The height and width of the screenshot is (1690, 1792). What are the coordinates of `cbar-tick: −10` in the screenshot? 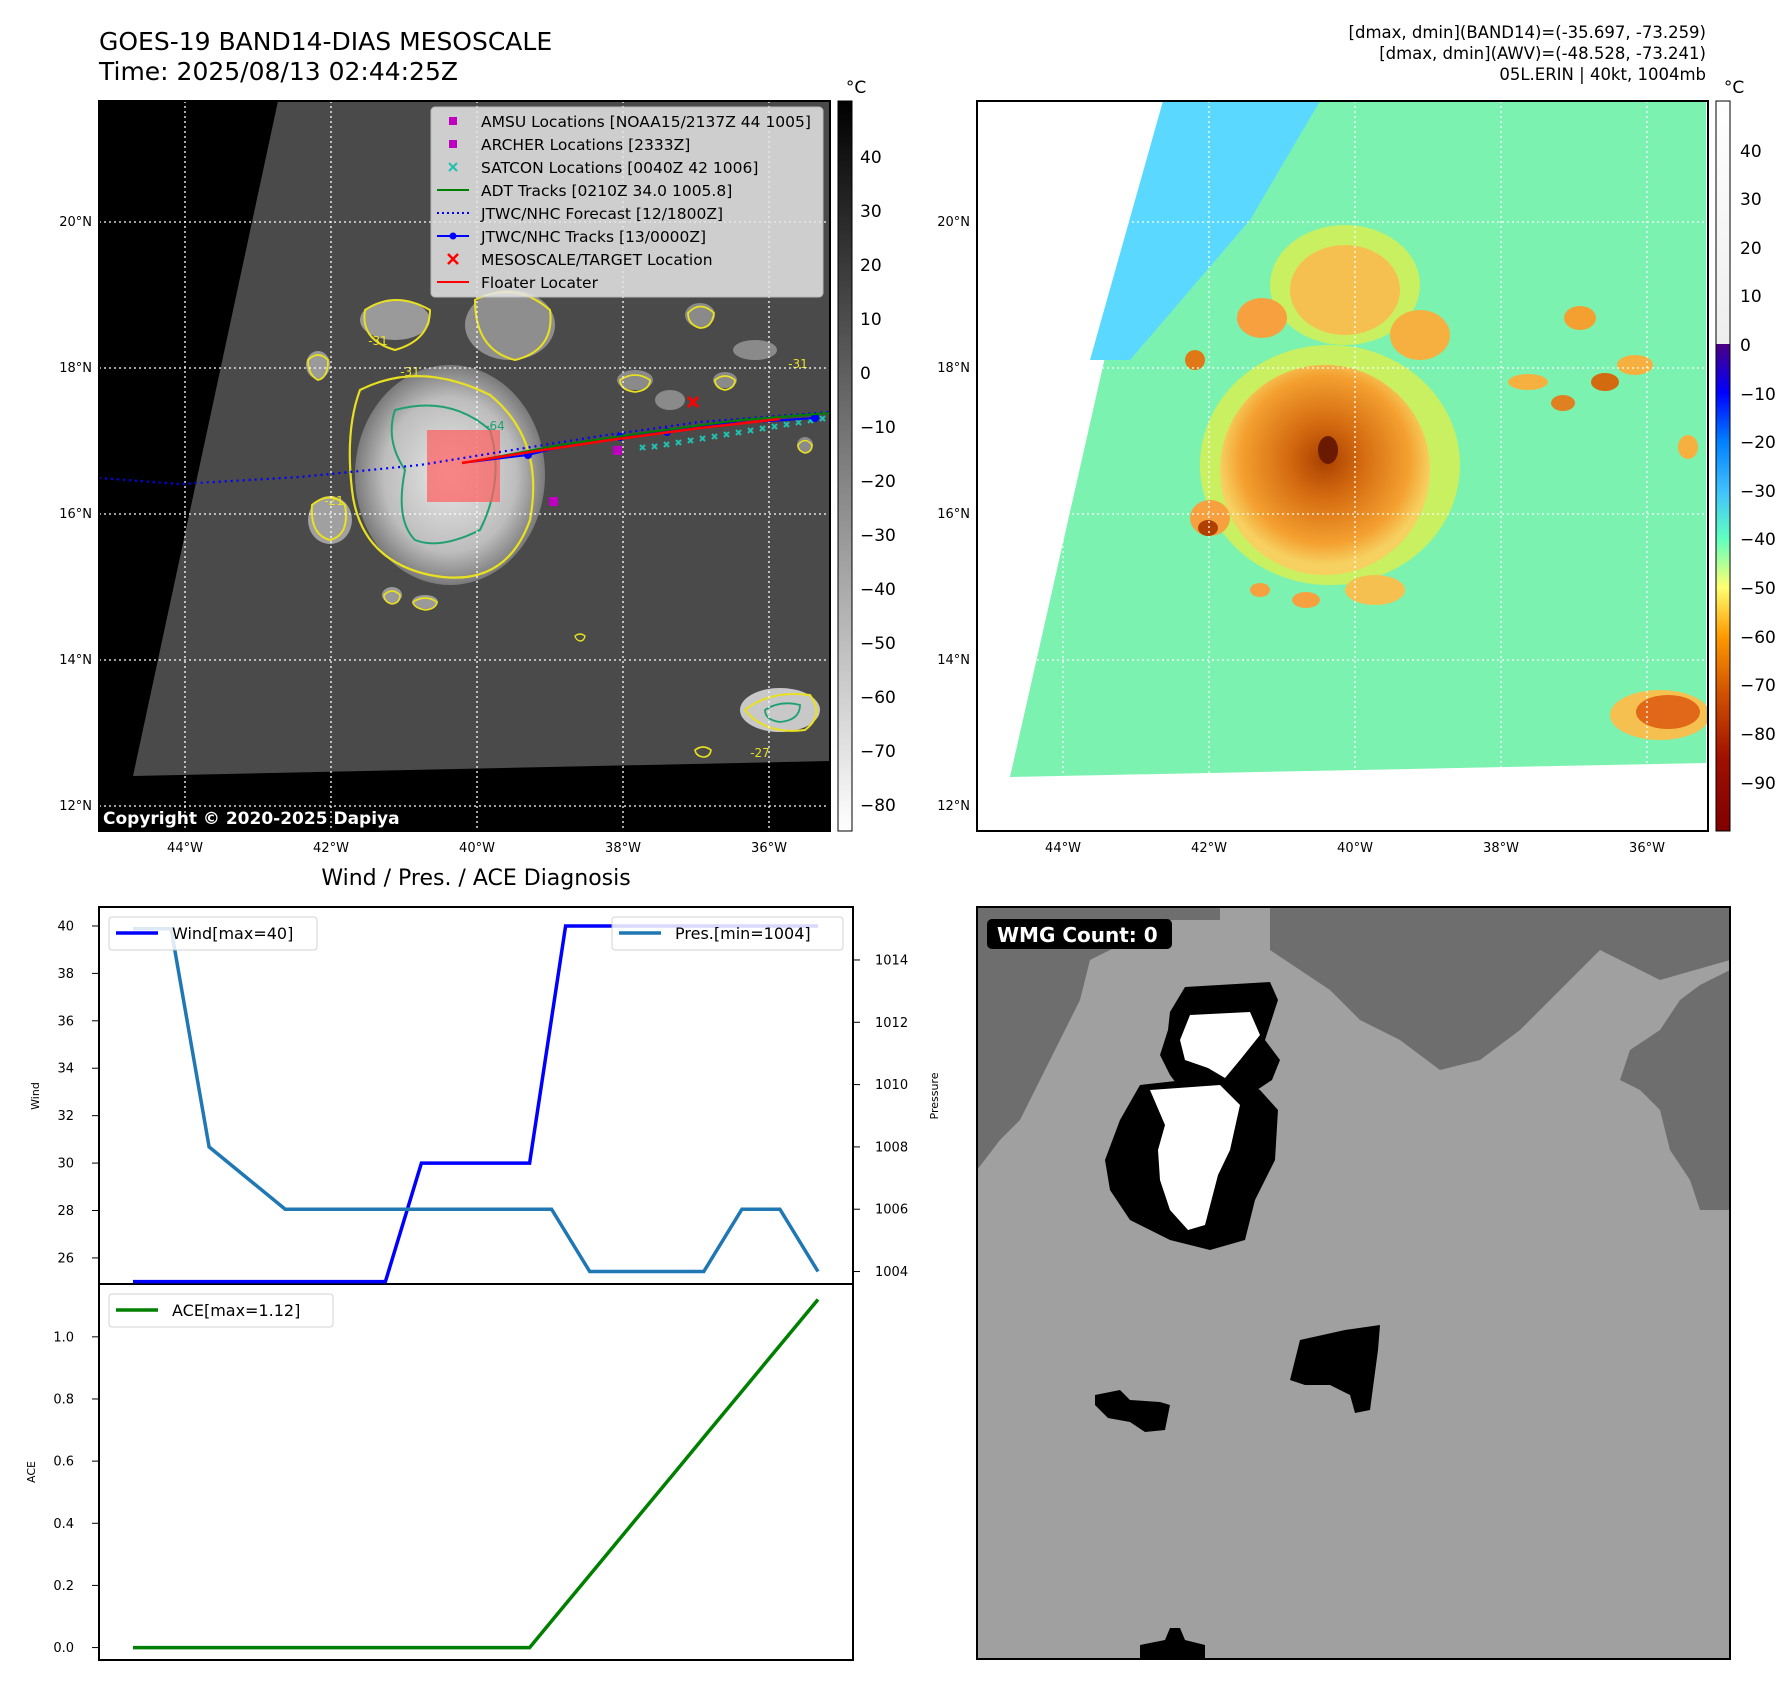 It's located at (878, 428).